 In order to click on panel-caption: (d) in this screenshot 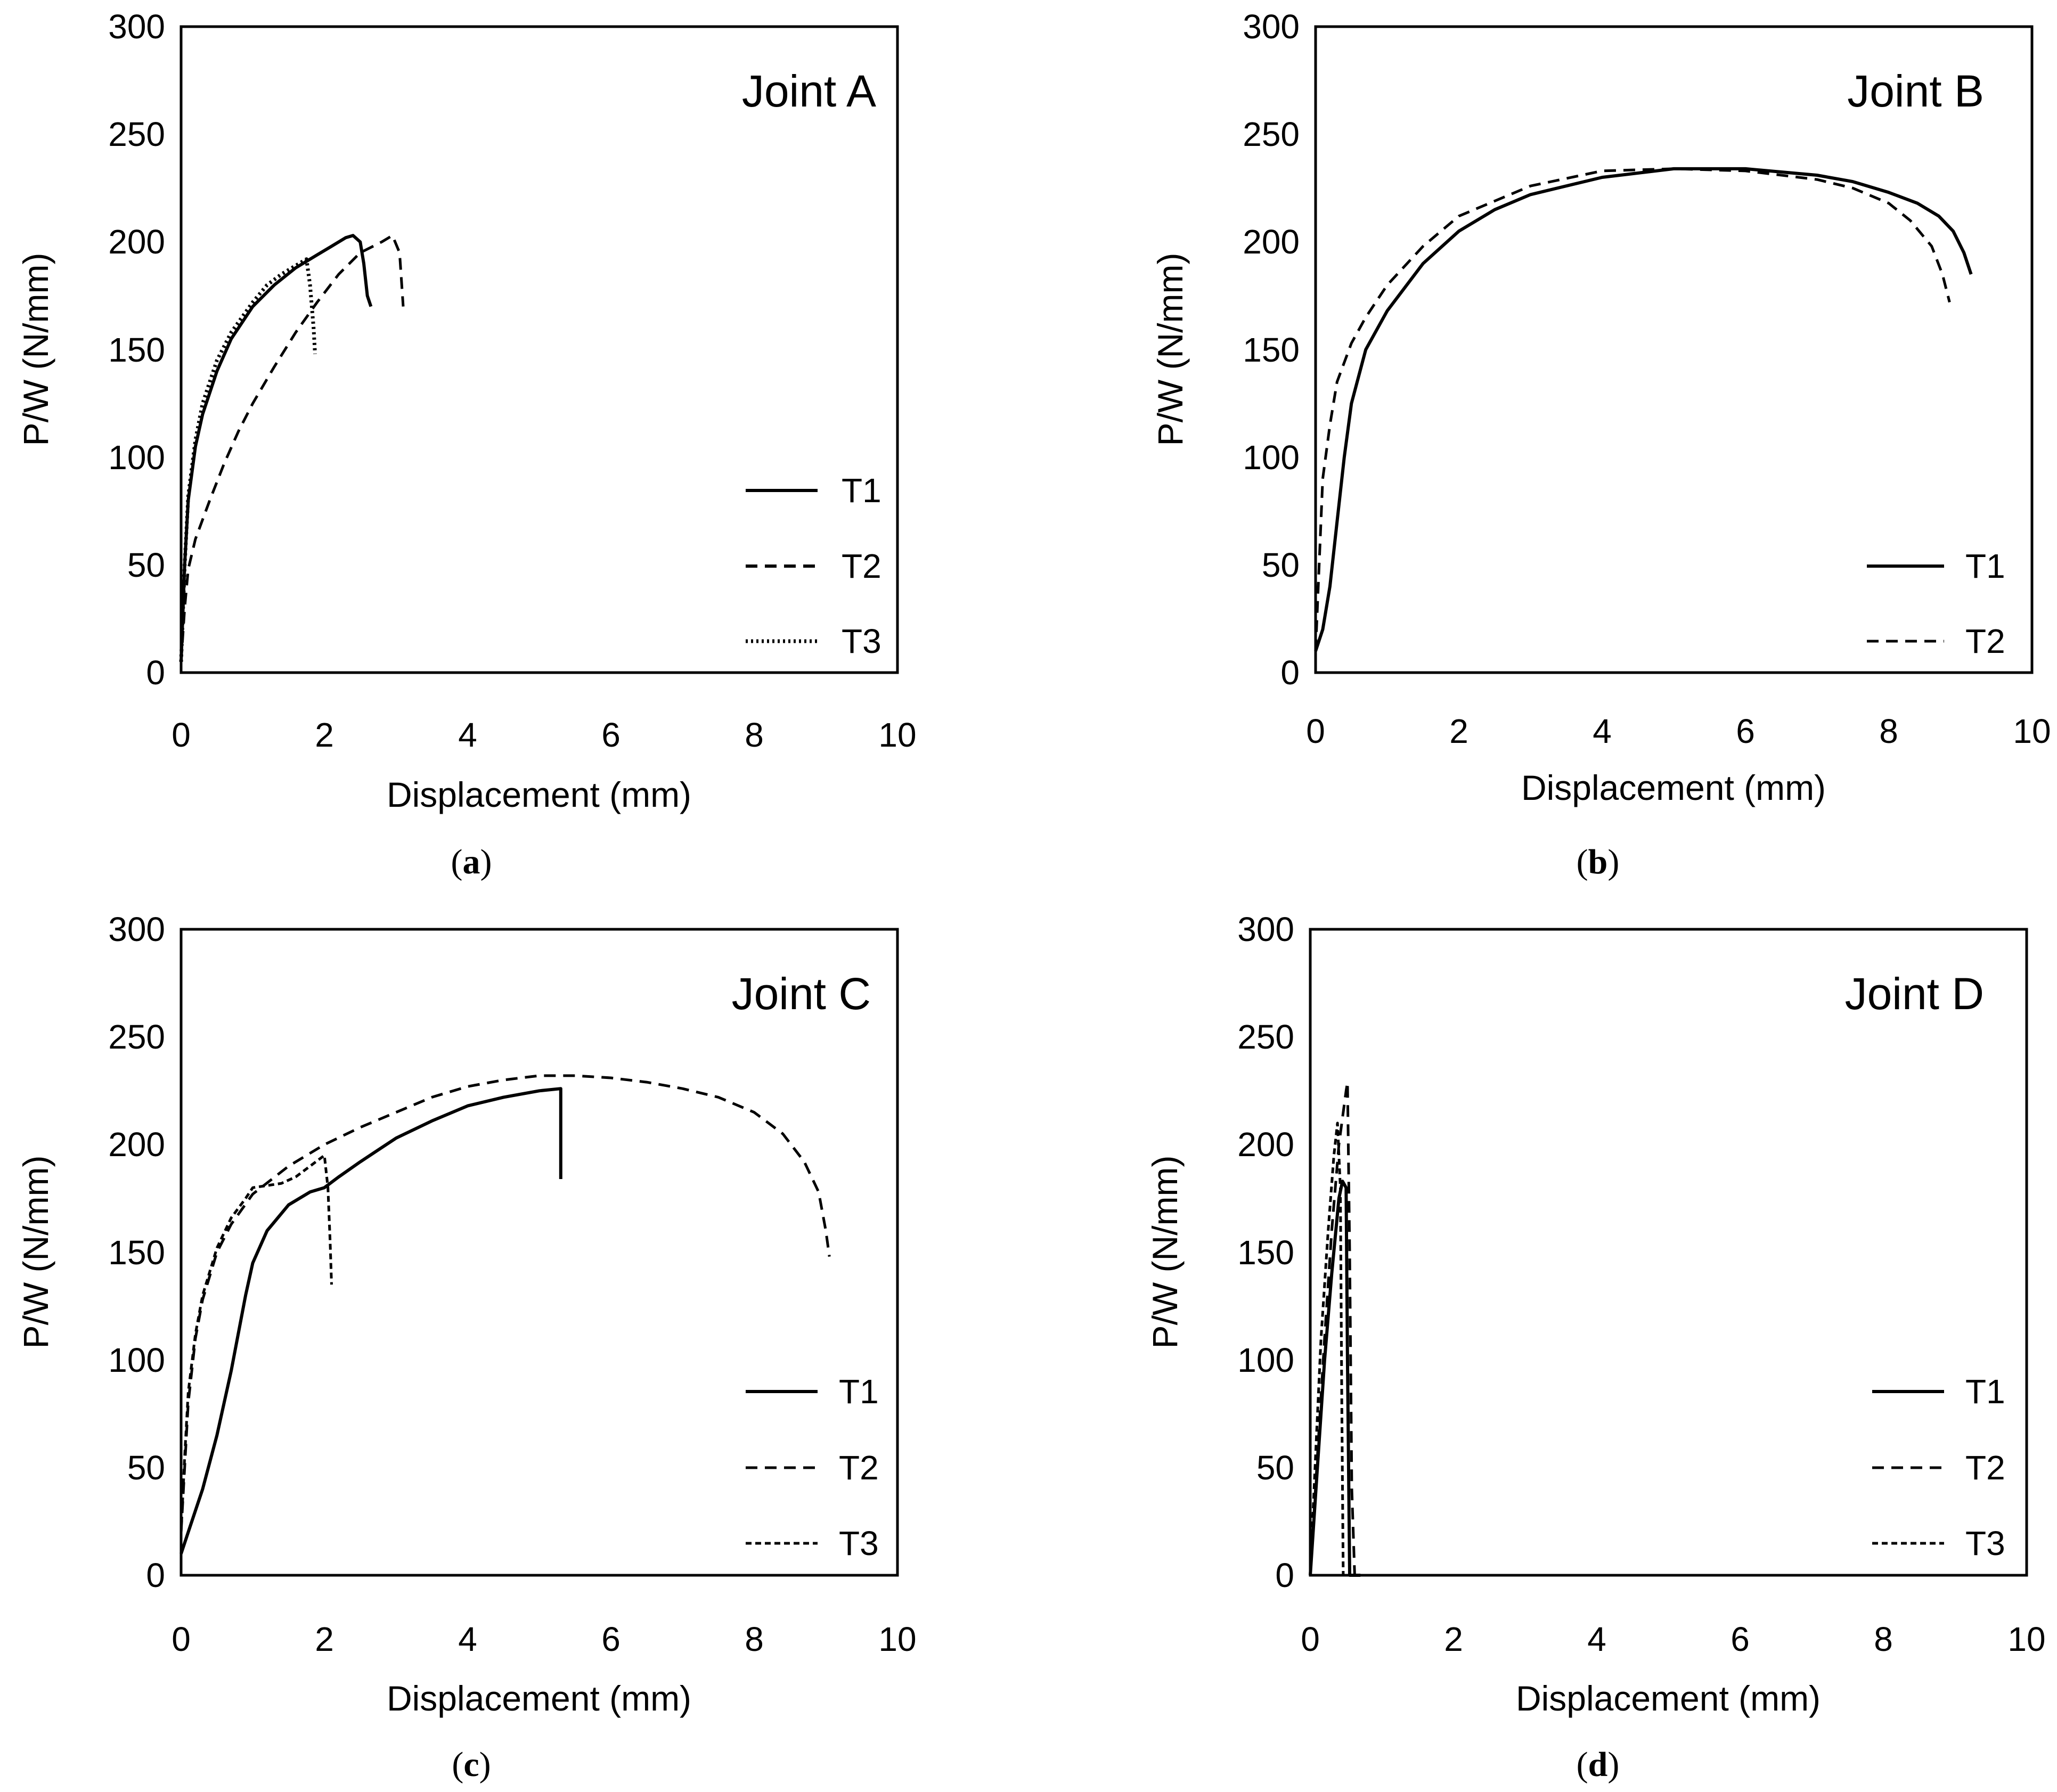, I will do `click(1598, 1764)`.